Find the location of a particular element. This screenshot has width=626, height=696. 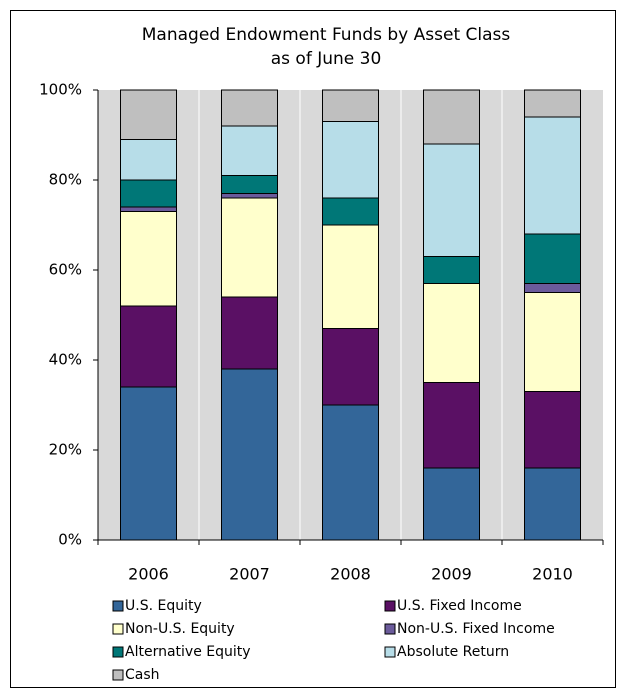

legend-label: Non-U.S. Equity is located at coordinates (180, 629).